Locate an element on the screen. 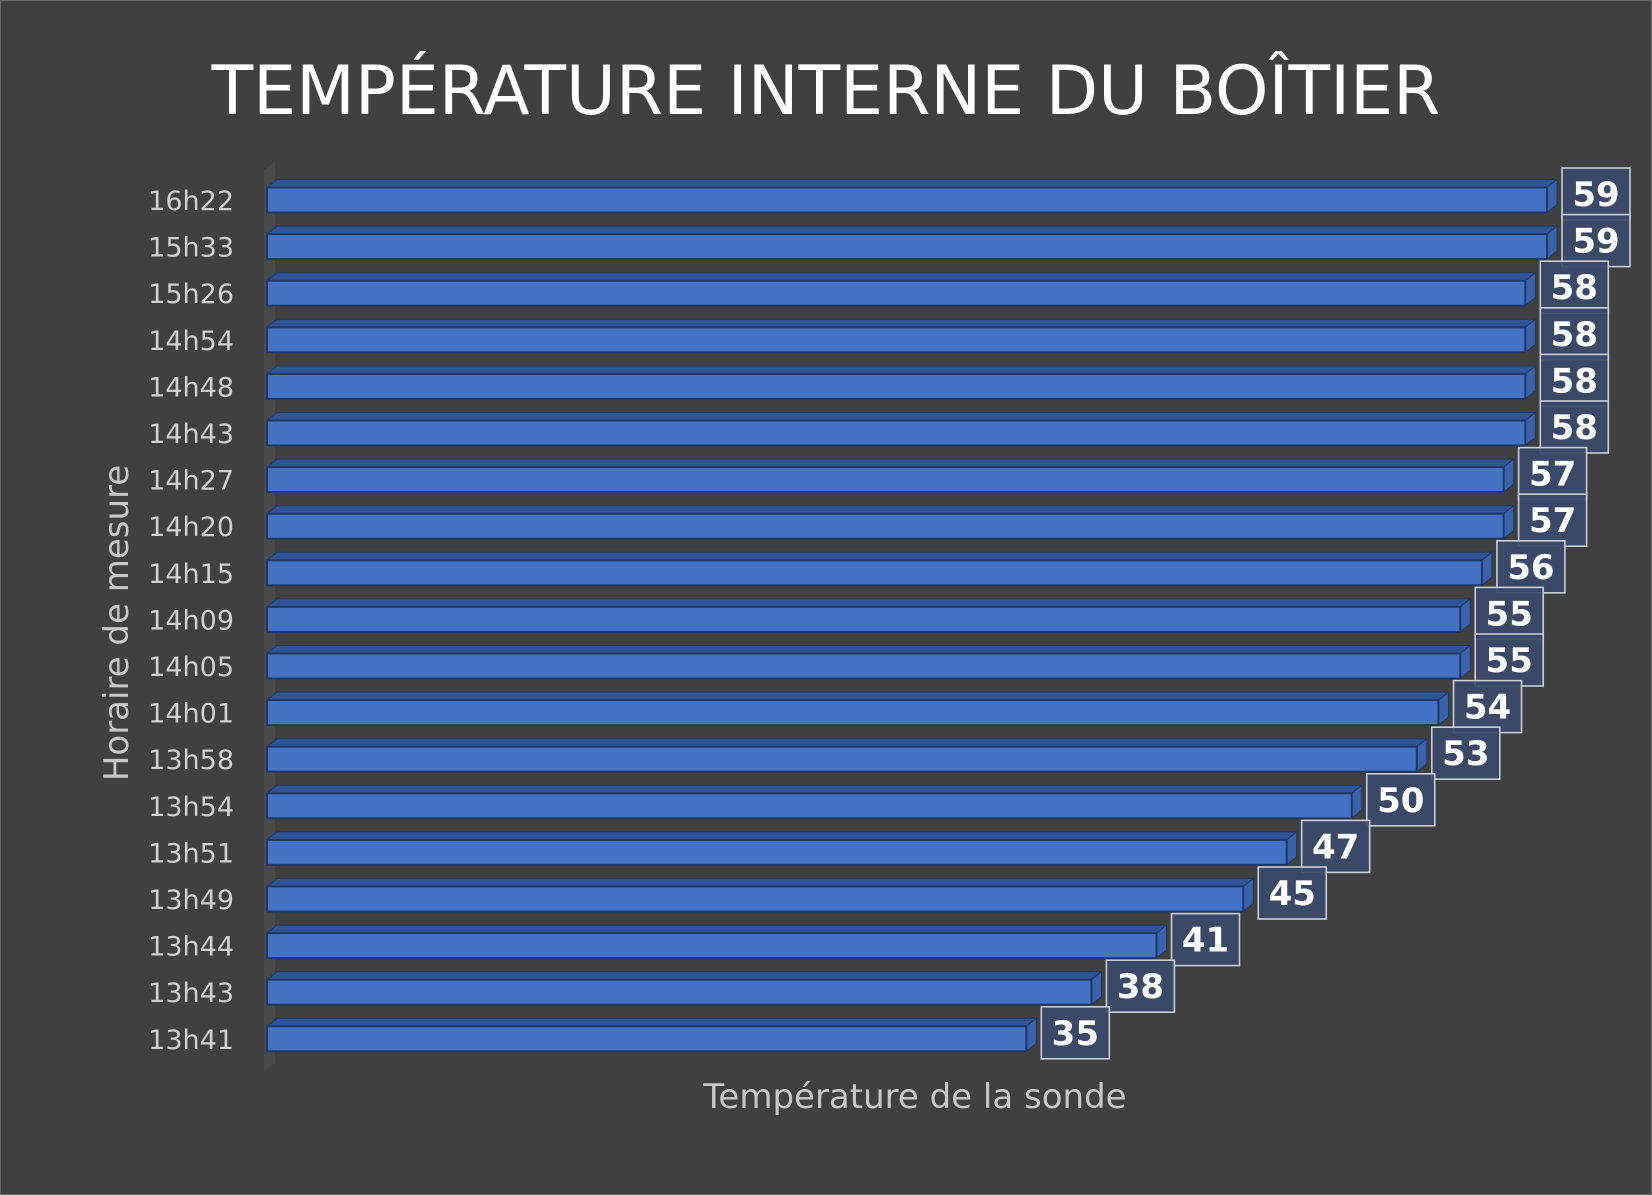  category-label: 16h22 is located at coordinates (191, 201).